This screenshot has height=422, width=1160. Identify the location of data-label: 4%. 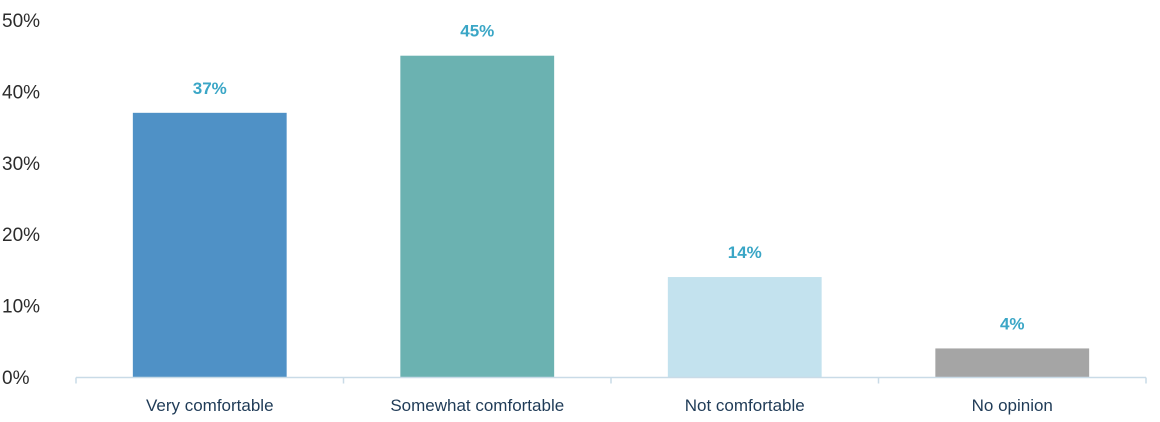
(1012, 323).